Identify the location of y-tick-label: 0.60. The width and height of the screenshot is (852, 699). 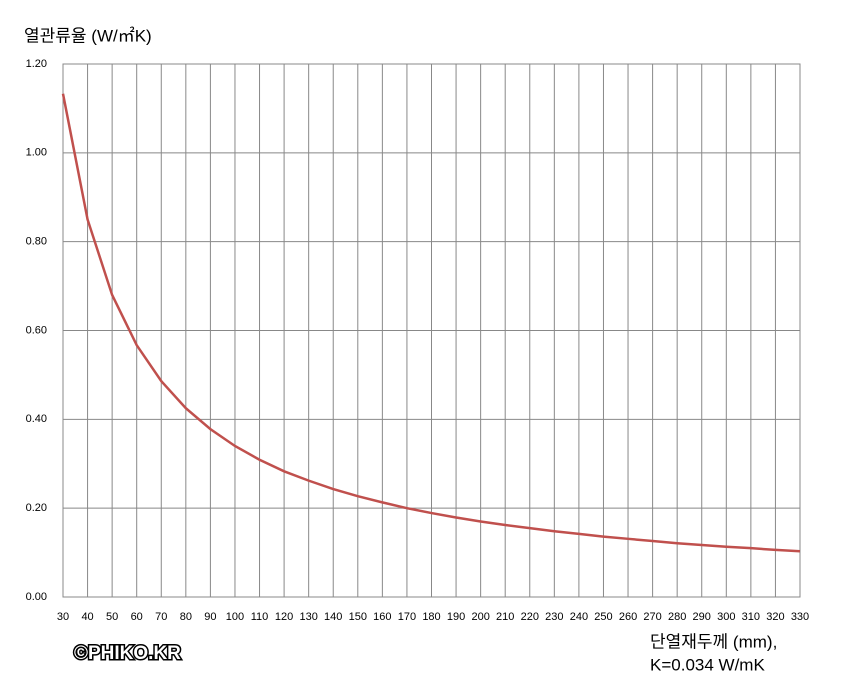
(36, 330).